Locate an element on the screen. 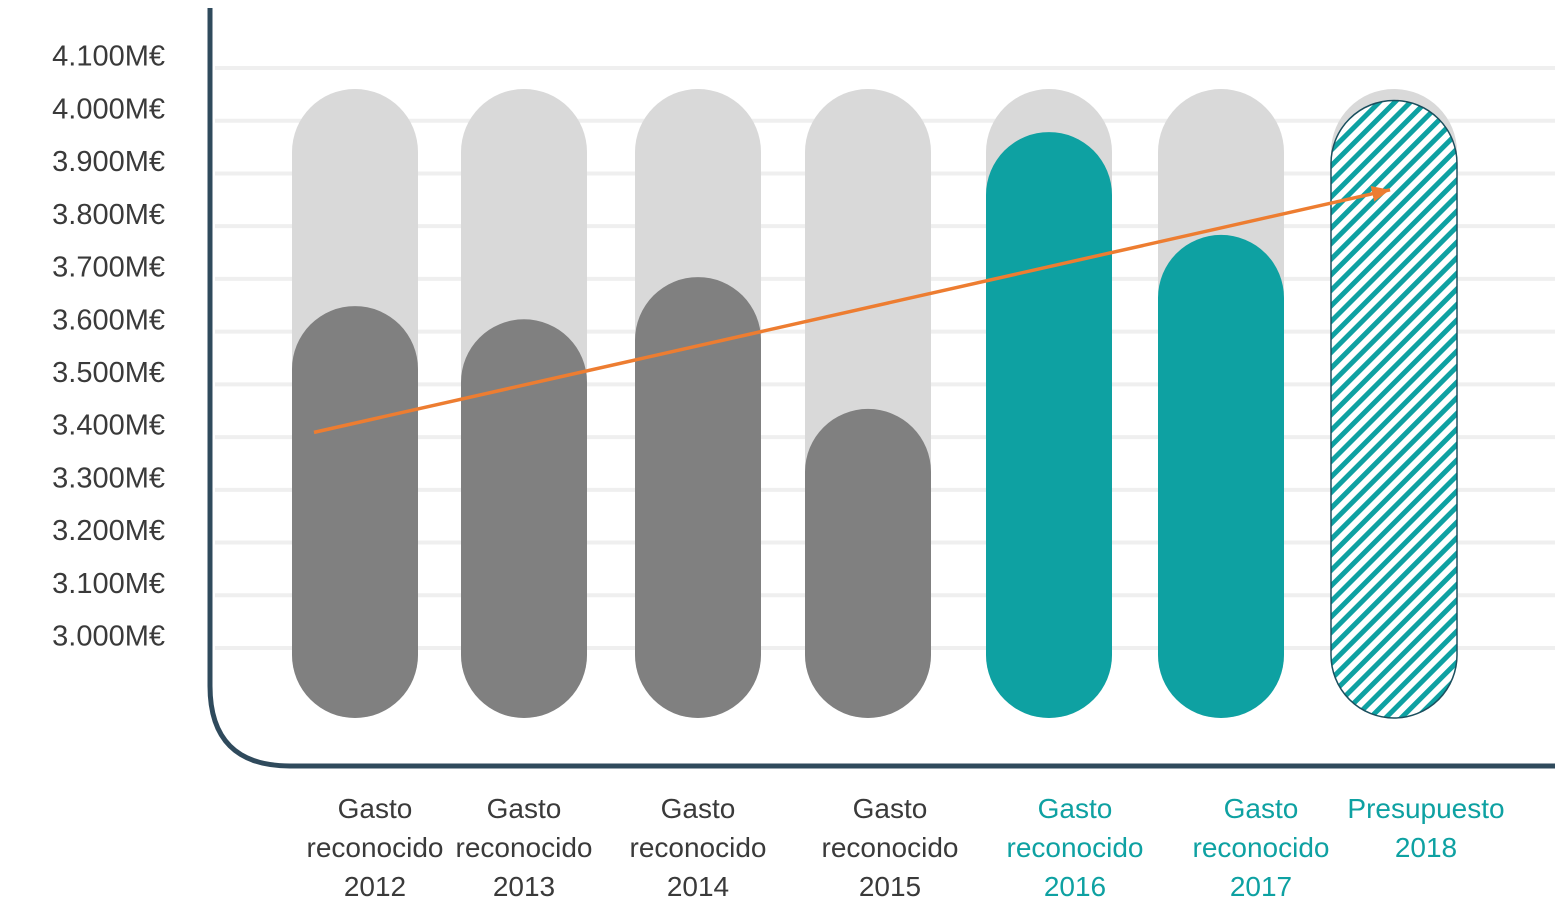 The image size is (1555, 902). x-category-label: Presupuesto is located at coordinates (1425, 808).